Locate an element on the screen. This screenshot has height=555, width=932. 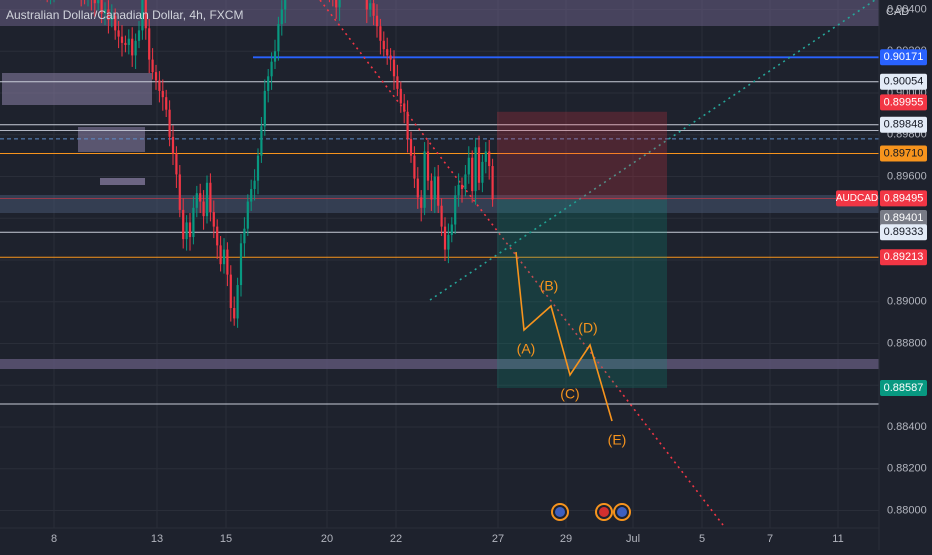
x-tick-label: 27 is located at coordinates (498, 539).